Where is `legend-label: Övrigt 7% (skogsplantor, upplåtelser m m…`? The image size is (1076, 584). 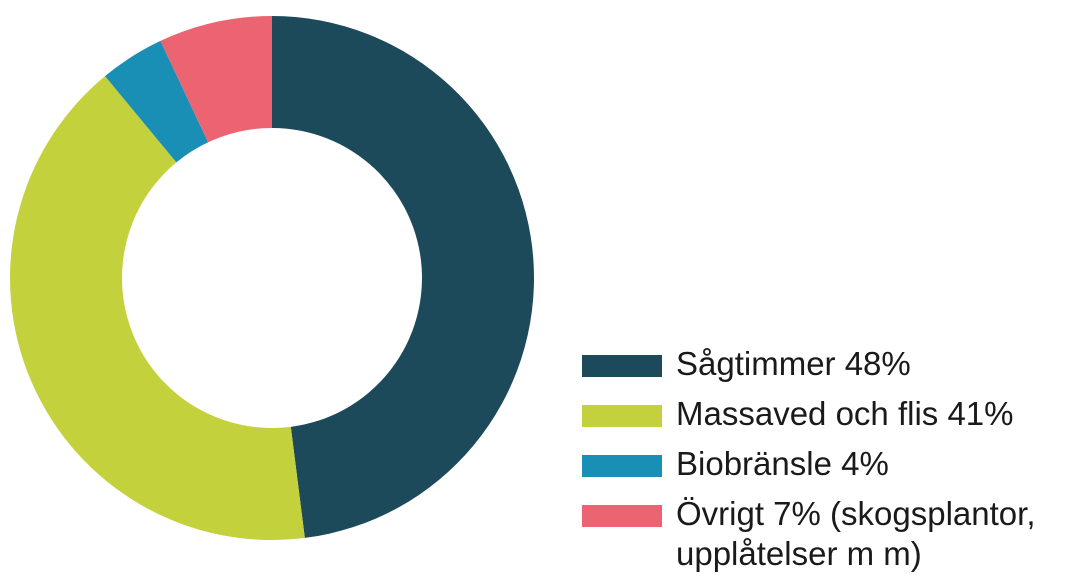
legend-label: Övrigt 7% (skogsplantor, upplåtelser m m… is located at coordinates (856, 533).